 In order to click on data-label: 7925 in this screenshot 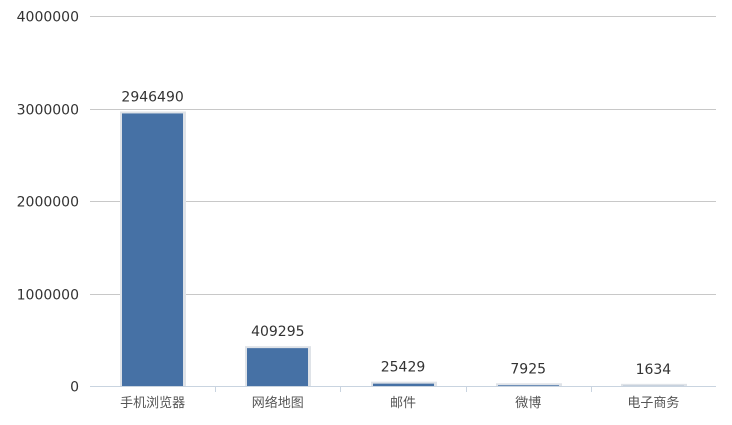, I will do `click(528, 369)`.